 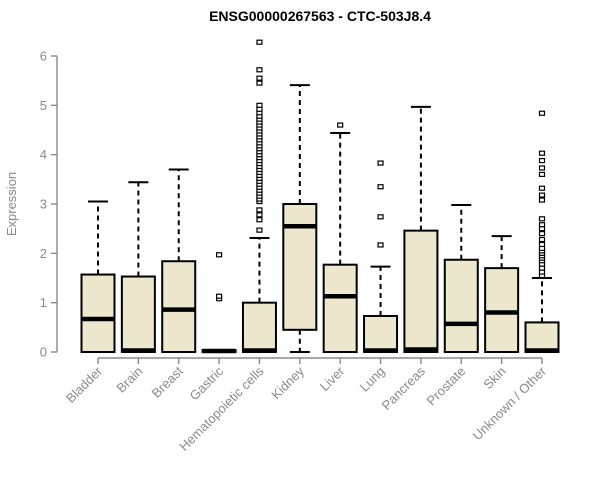 I want to click on x-category-label-liver: Liver, so click(x=332, y=378).